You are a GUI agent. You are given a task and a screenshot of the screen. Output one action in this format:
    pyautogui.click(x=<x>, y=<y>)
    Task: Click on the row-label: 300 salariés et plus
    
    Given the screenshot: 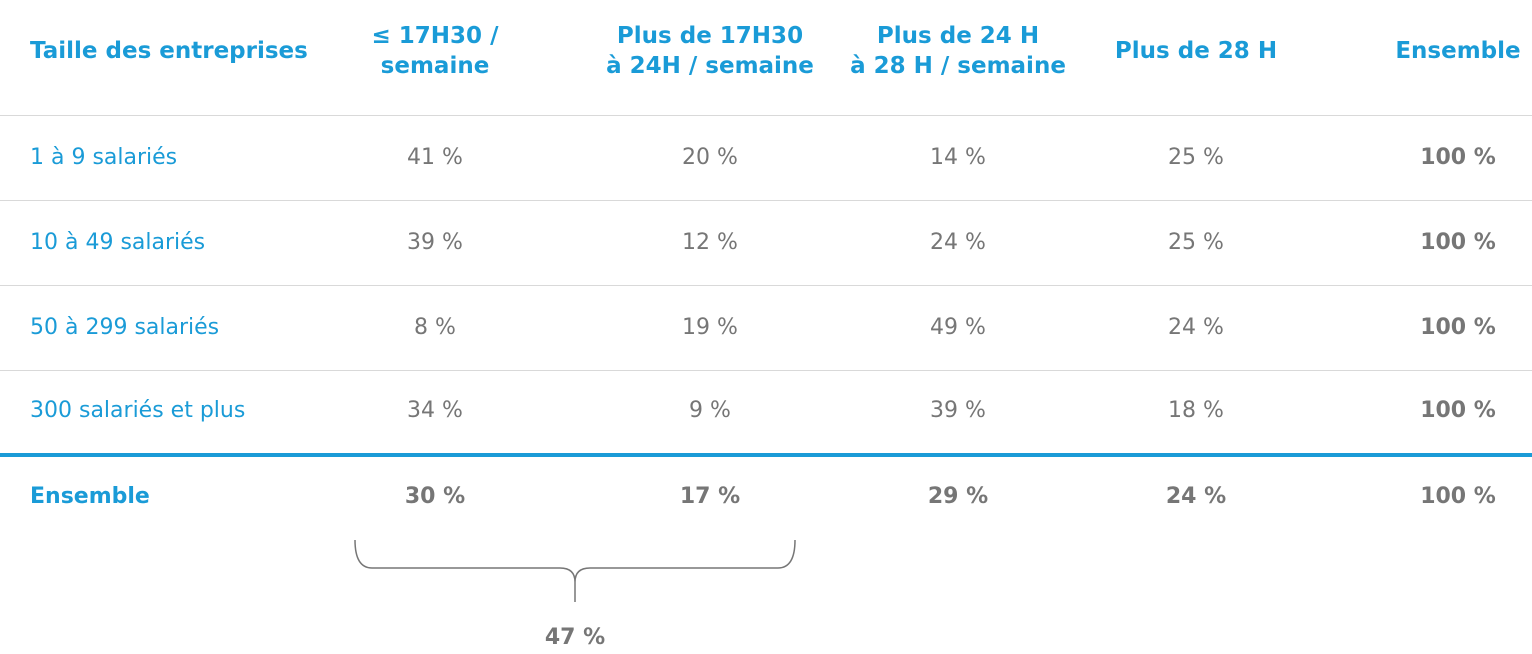 What is the action you would take?
    pyautogui.click(x=138, y=410)
    